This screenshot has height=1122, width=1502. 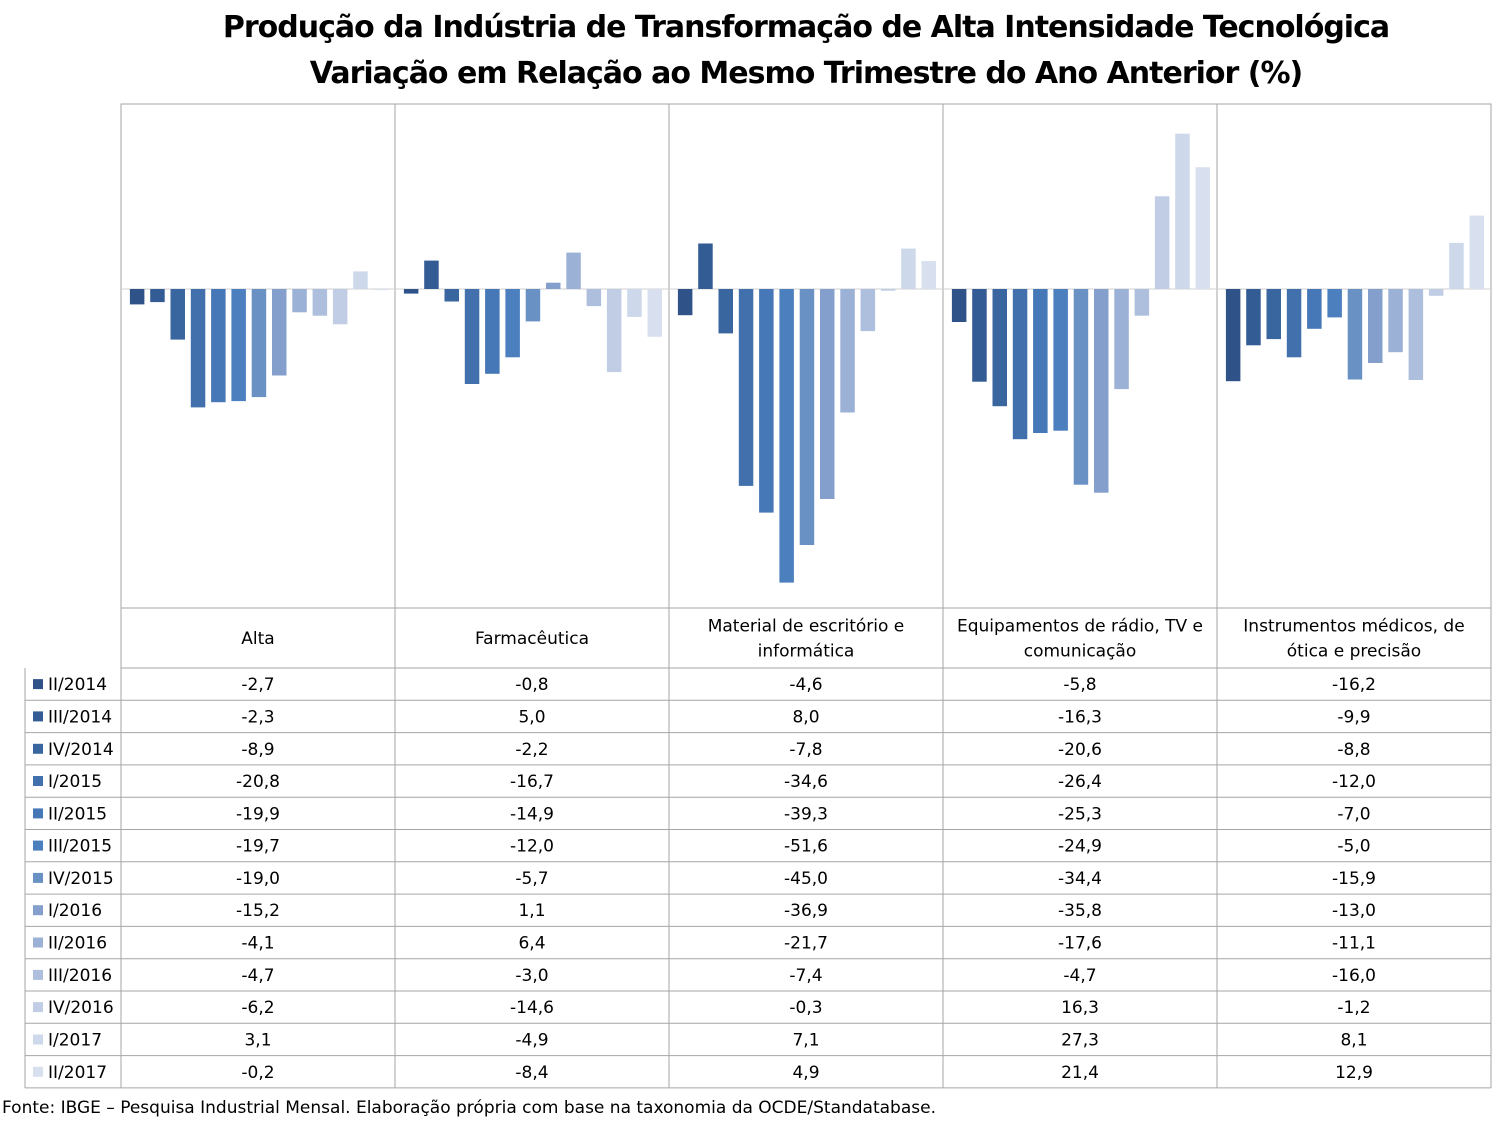 I want to click on data-table-value: -0,2, so click(x=257, y=1073).